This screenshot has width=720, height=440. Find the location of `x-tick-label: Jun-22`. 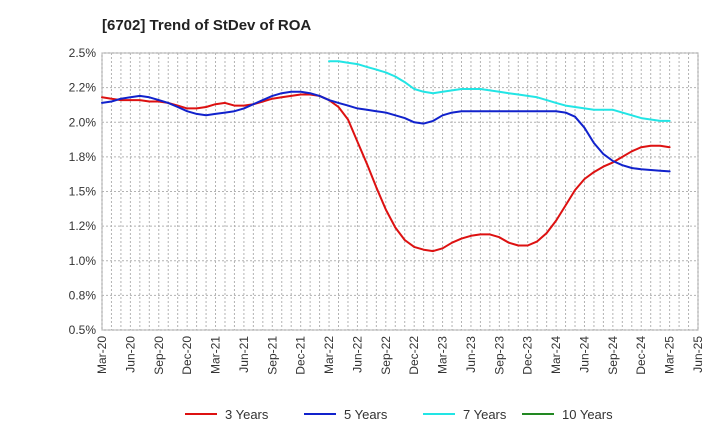

x-tick-label: Jun-22 is located at coordinates (357, 354).